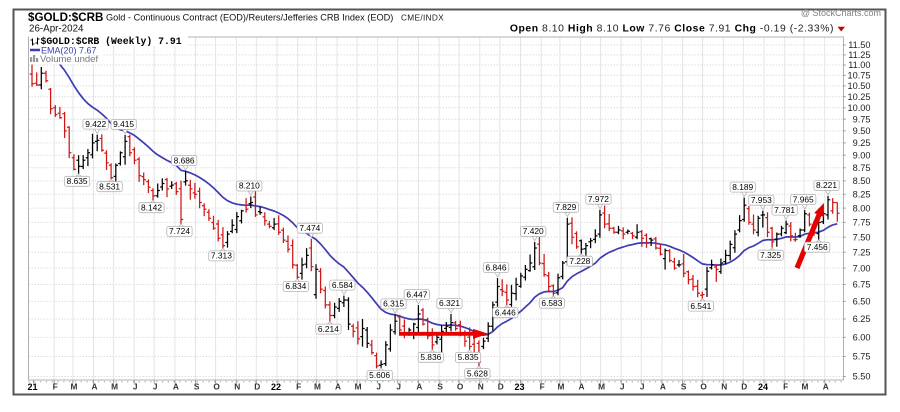  What do you see at coordinates (862, 155) in the screenshot?
I see `svg-text: 9.00` at bounding box center [862, 155].